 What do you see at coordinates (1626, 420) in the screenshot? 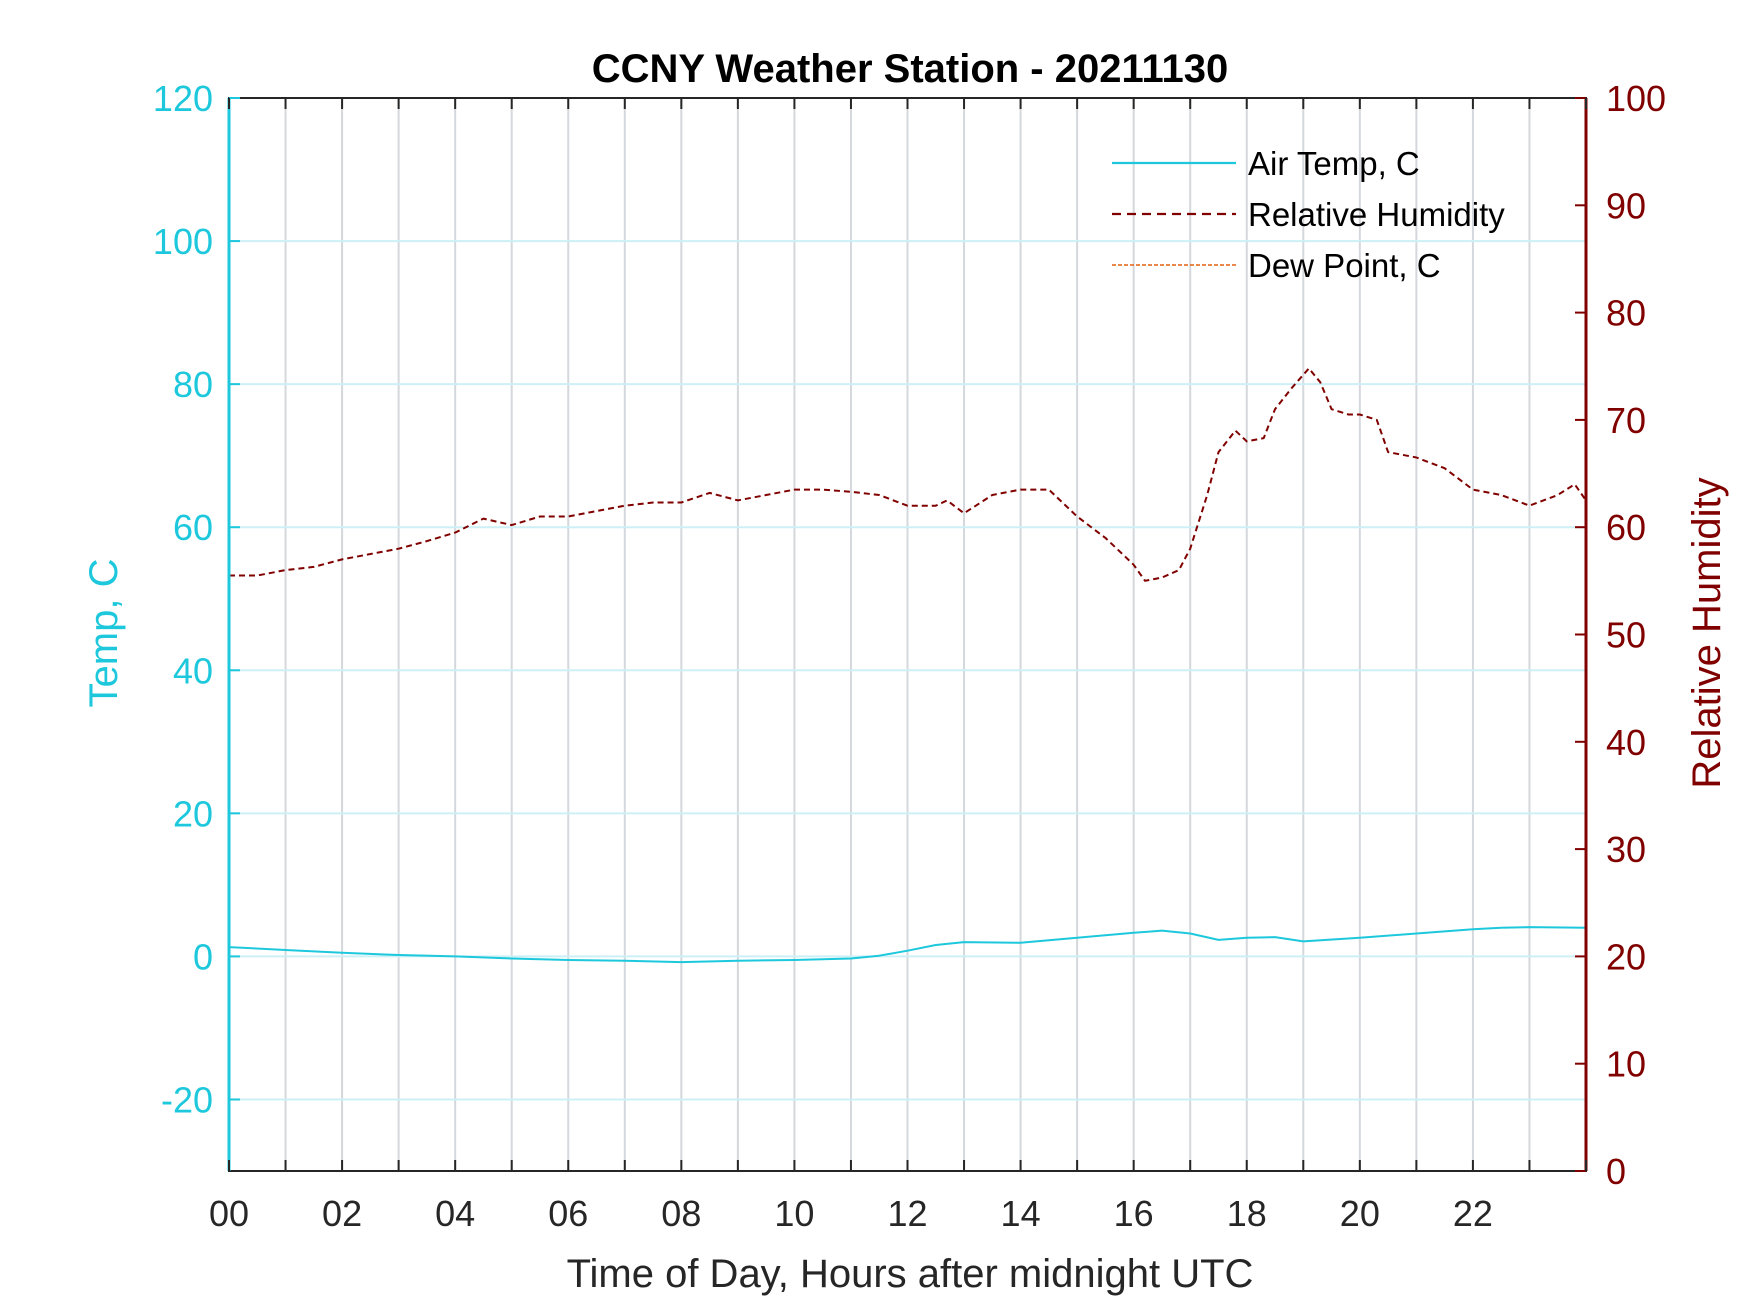
I see `right-tick-label: 70` at bounding box center [1626, 420].